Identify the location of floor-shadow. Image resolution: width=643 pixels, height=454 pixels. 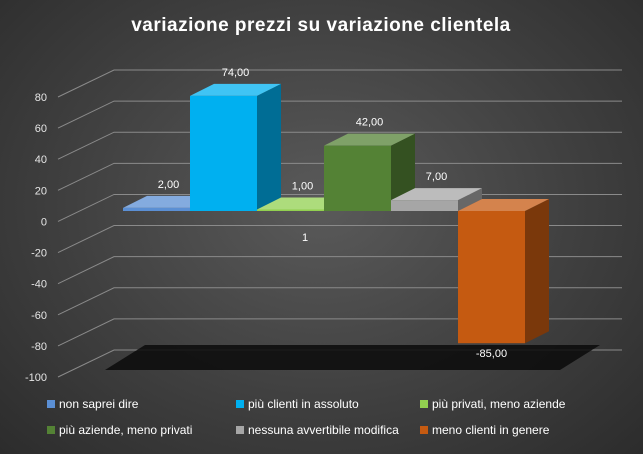
(352, 357).